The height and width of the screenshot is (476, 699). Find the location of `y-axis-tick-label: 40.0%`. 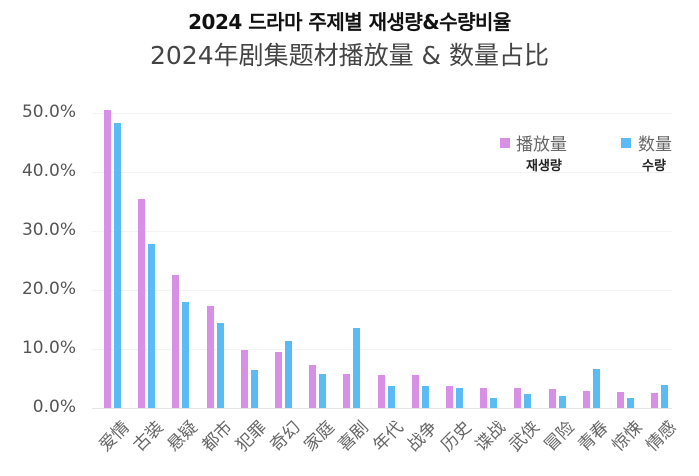

y-axis-tick-label: 40.0% is located at coordinates (48, 171).